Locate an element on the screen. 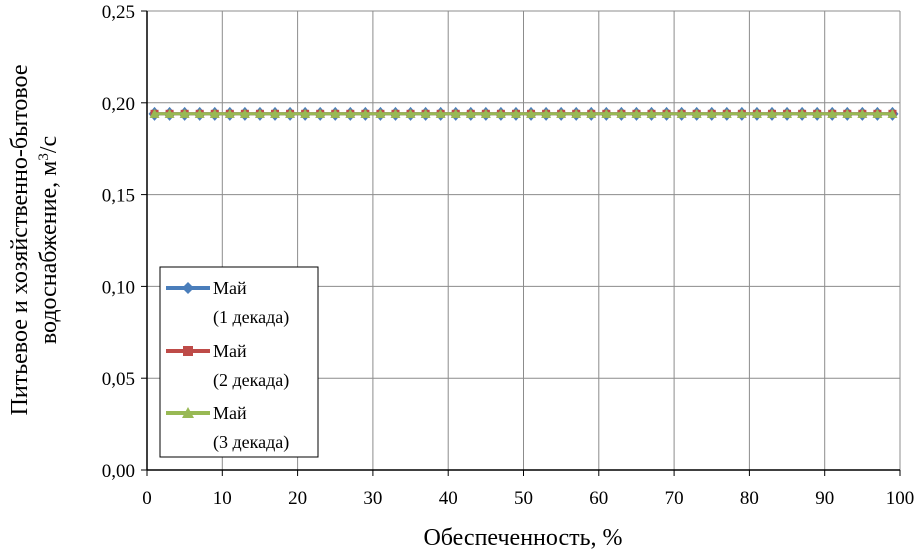 The image size is (920, 554). legend-label-3-line1: Май is located at coordinates (230, 413).